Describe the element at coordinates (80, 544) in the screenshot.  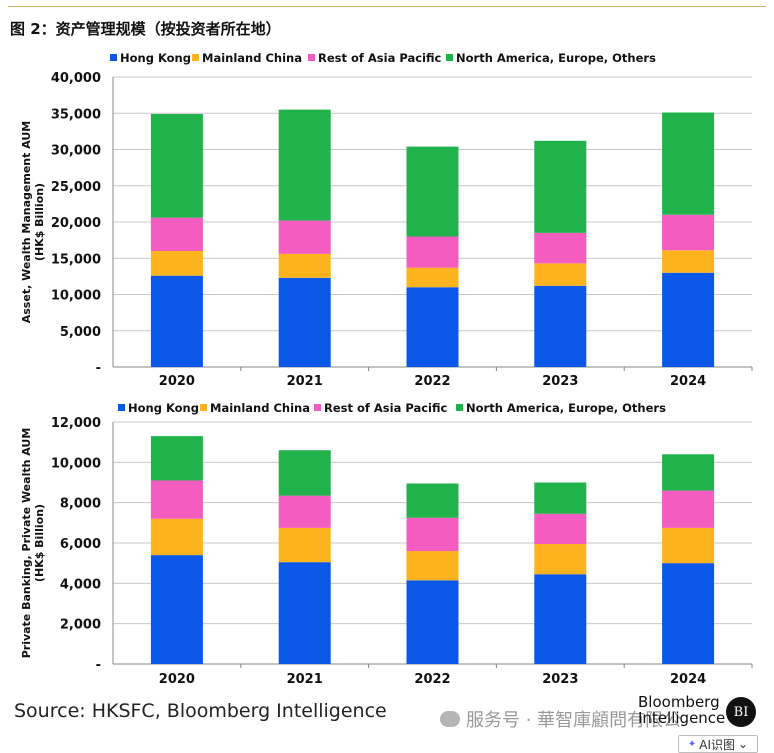
I see `y-tick-label: 6,000` at that location.